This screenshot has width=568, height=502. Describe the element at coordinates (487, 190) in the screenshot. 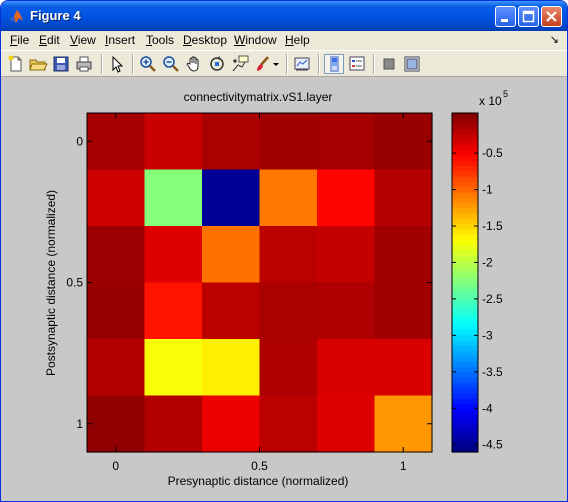

I see `colorbar-tick-label: -1` at that location.